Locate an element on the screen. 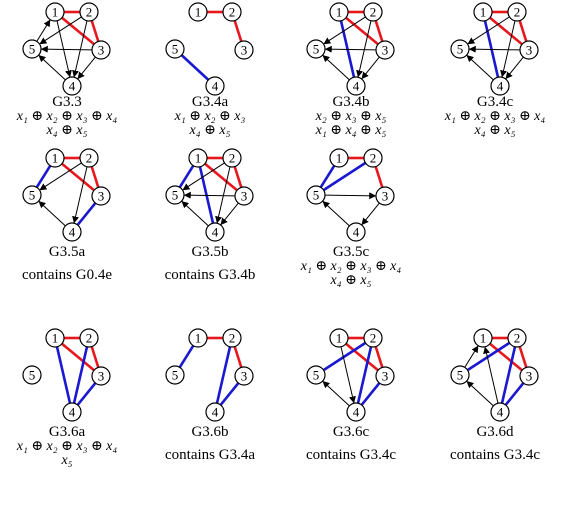 The height and width of the screenshot is (519, 572). graph-name: G3.3 is located at coordinates (67, 102).